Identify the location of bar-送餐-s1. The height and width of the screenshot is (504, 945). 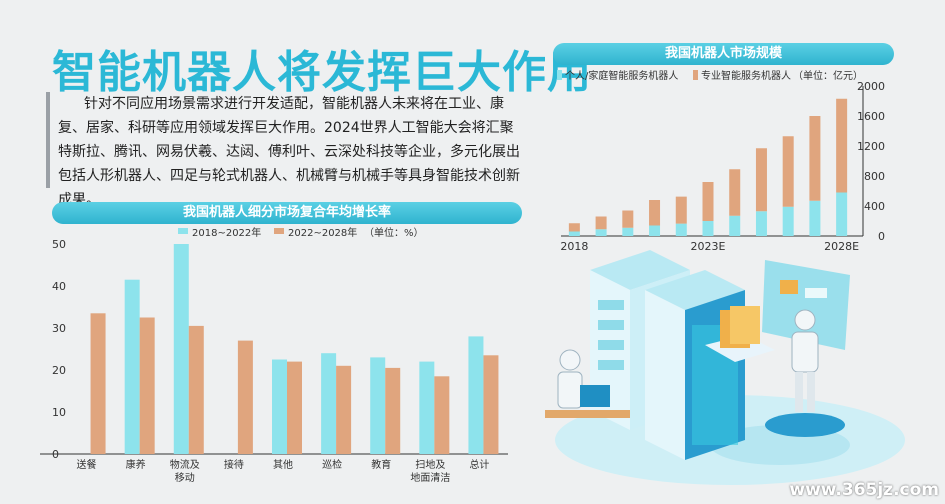
(98, 383).